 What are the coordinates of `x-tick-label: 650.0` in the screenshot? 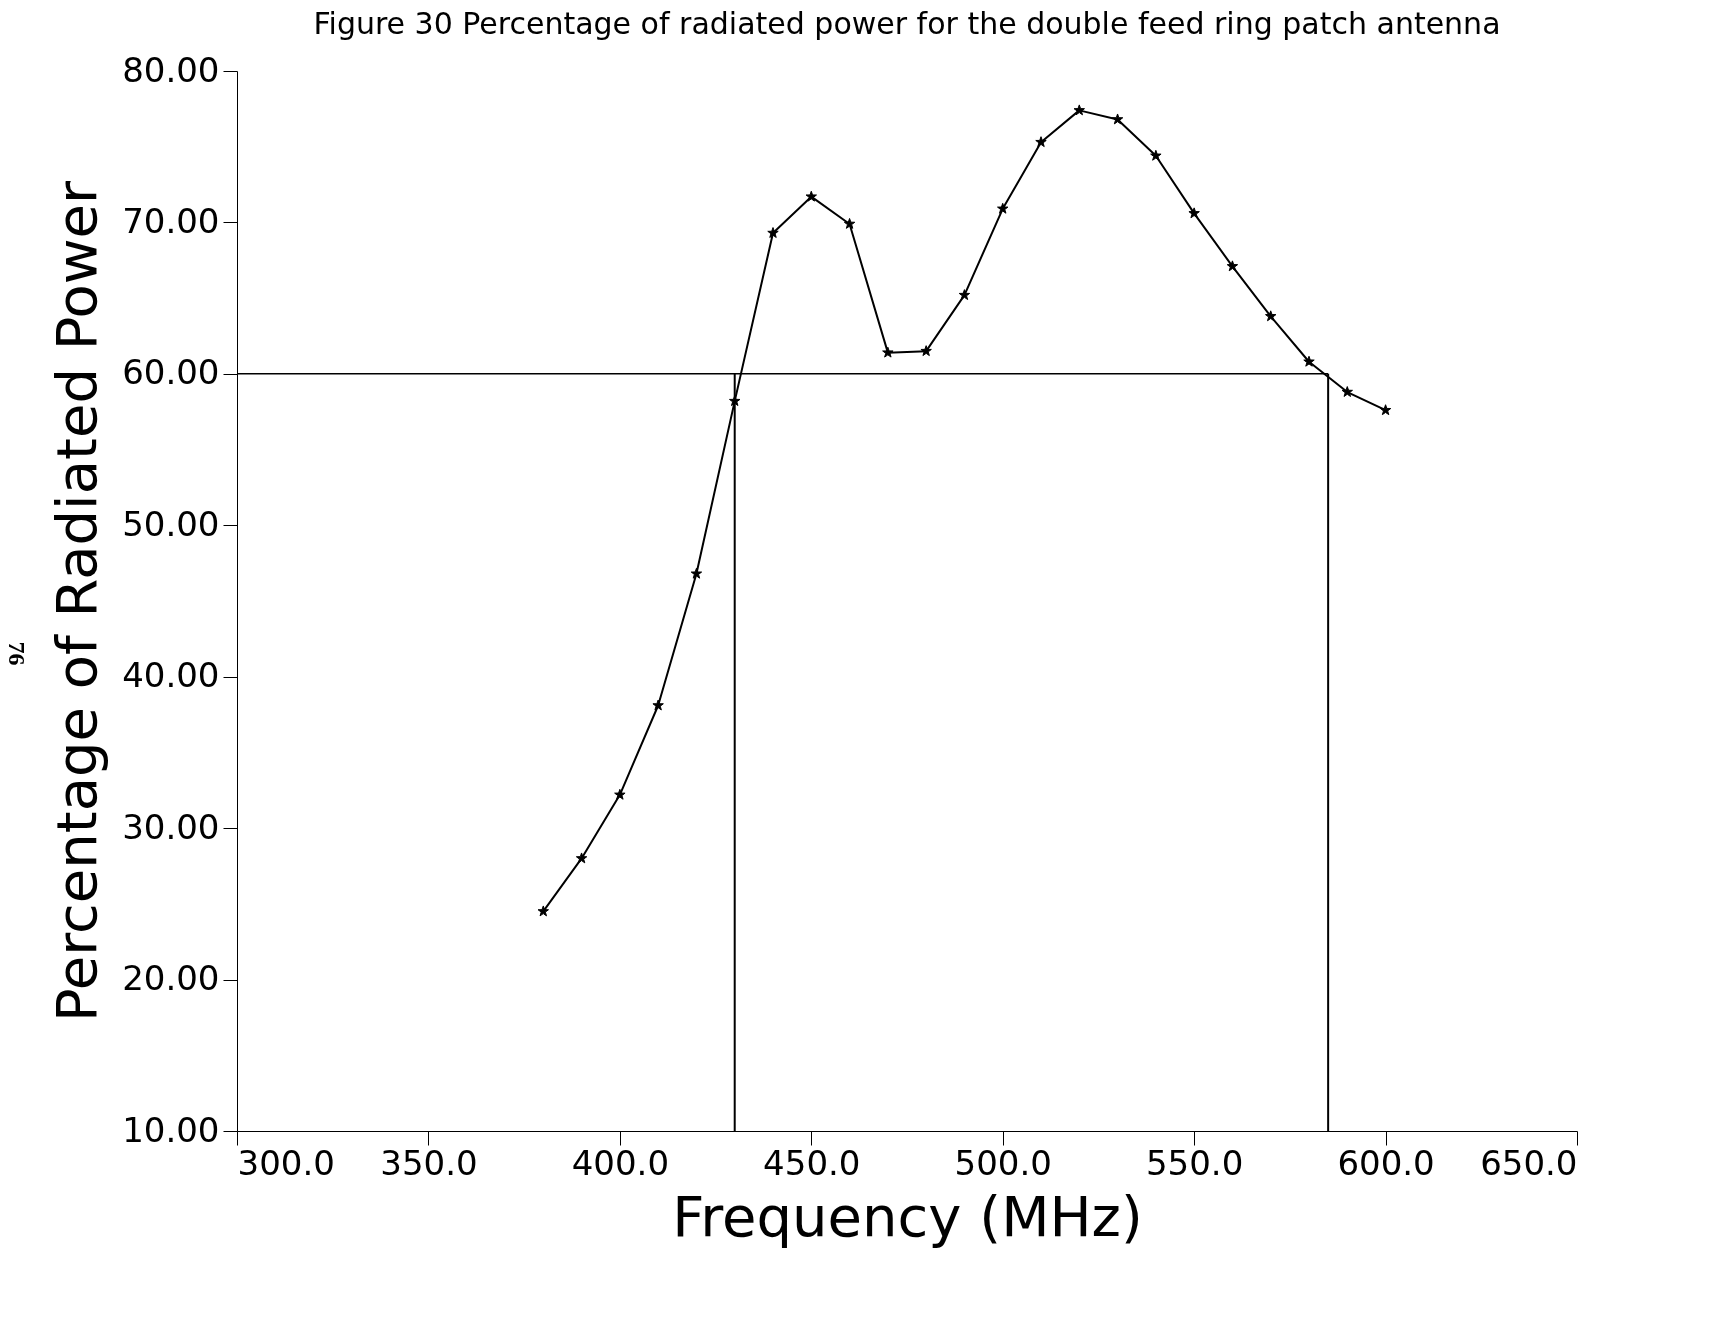 It's located at (1529, 1162).